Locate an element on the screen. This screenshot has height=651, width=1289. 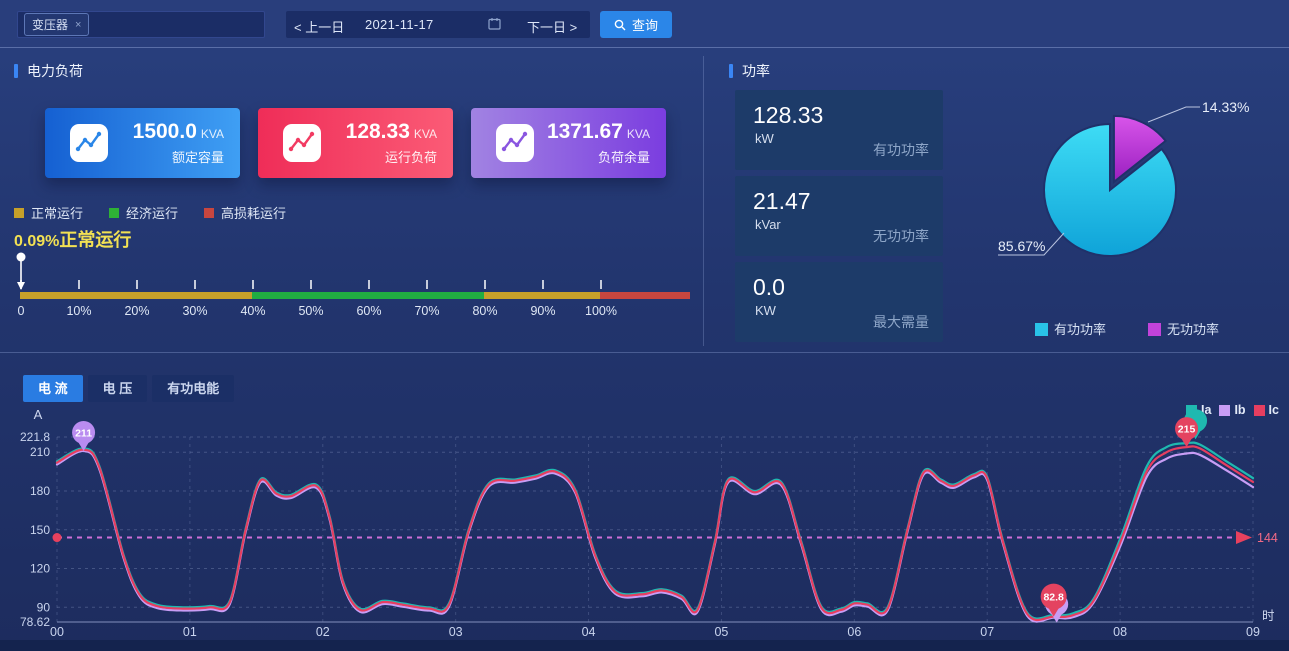
average-line-arrow is located at coordinates (1244, 538).